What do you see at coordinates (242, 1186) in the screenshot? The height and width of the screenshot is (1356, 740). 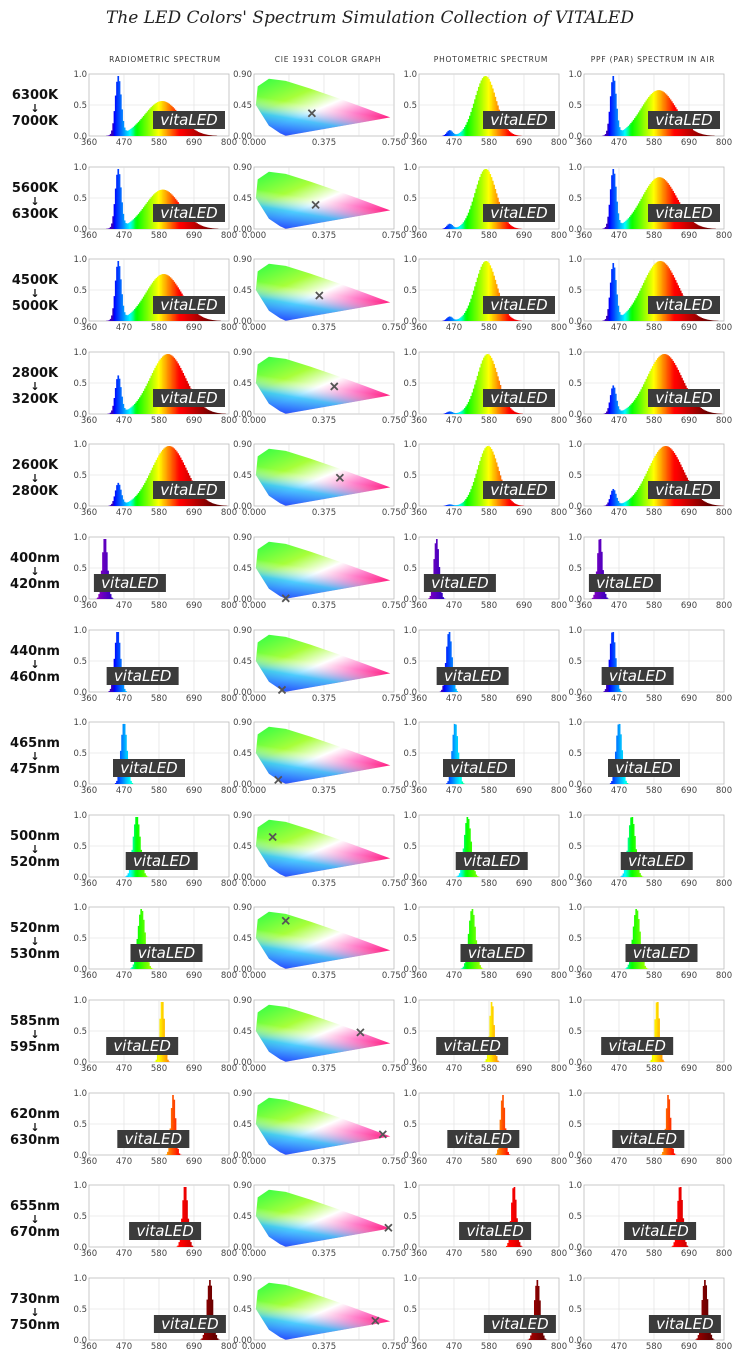 I see `y-tick-label: 0.90` at bounding box center [242, 1186].